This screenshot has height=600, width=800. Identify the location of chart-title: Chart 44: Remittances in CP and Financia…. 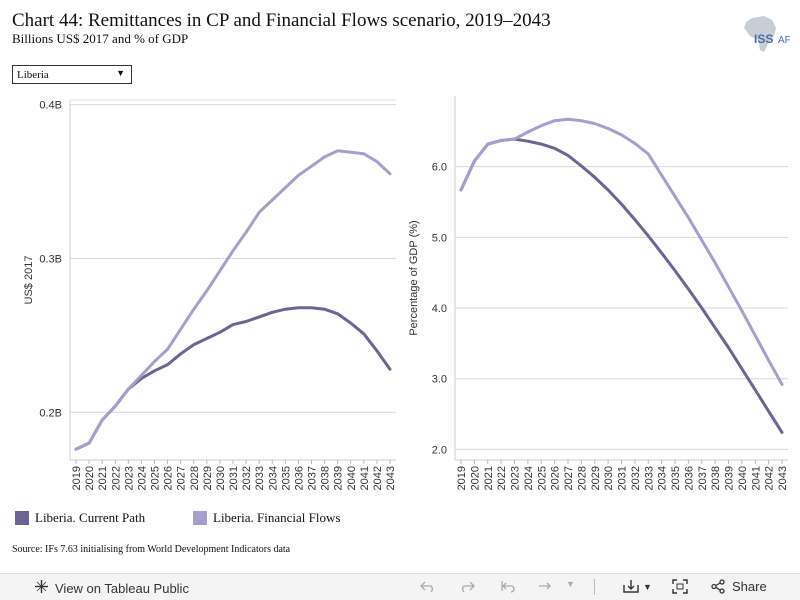
(281, 20).